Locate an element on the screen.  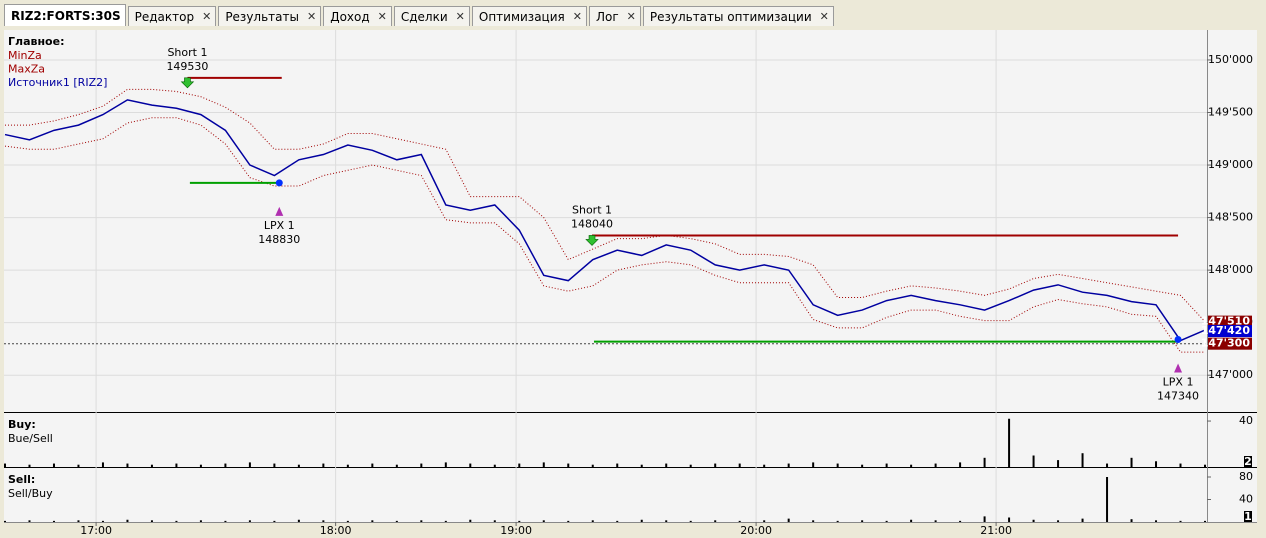
x-tick-label: 21:00 is located at coordinates (996, 530).